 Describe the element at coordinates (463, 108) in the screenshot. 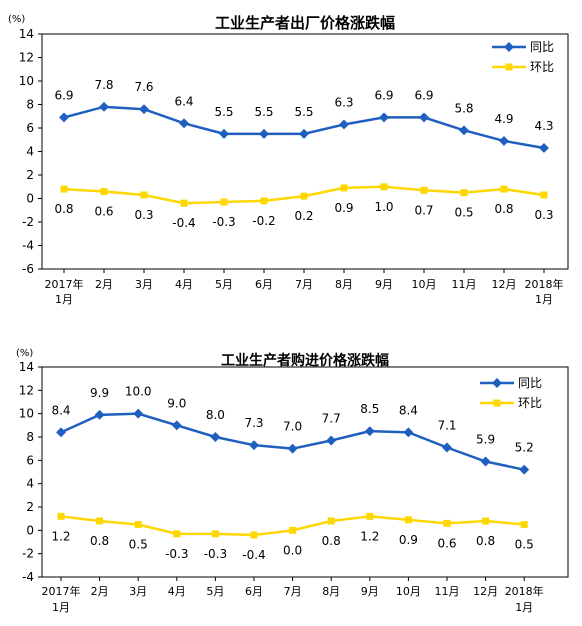

I see `data-label: 5.8` at that location.